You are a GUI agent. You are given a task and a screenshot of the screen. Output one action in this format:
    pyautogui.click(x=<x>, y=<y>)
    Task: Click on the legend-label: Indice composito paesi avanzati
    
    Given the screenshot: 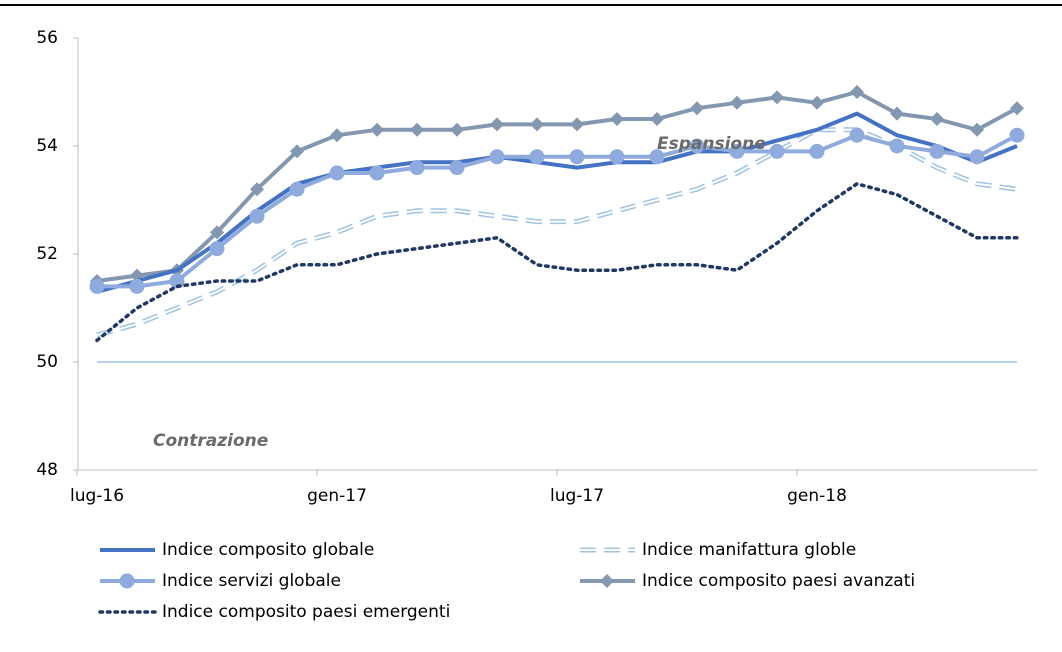 What is the action you would take?
    pyautogui.click(x=778, y=581)
    